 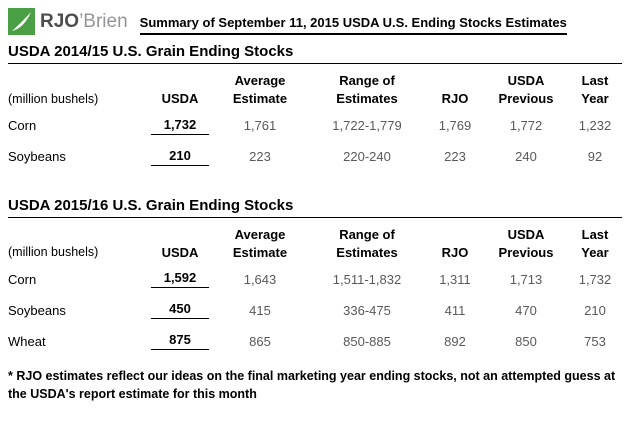 I want to click on wheat-average-value: 865, so click(x=260, y=341).